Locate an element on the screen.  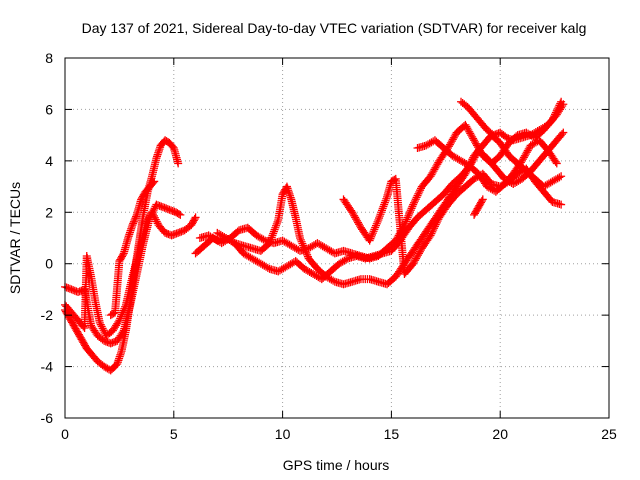
x-tick-label: 0 is located at coordinates (65, 434).